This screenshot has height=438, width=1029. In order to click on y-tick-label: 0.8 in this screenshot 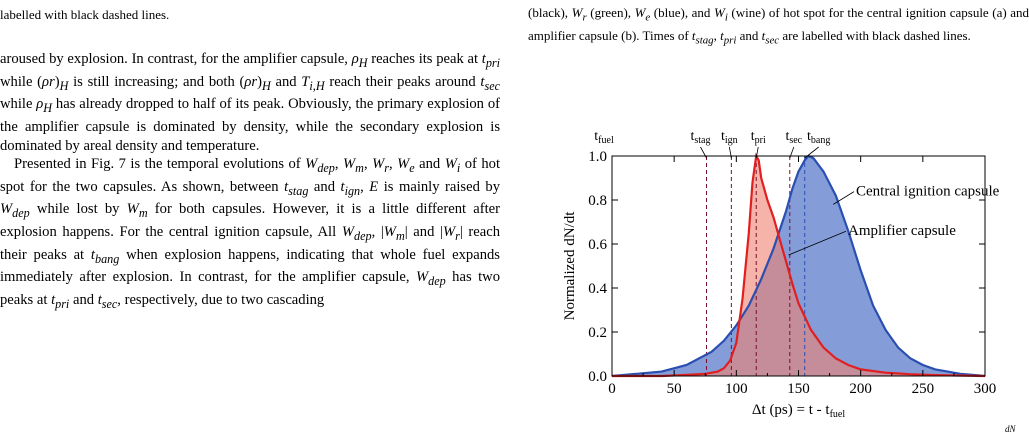, I will do `click(597, 201)`.